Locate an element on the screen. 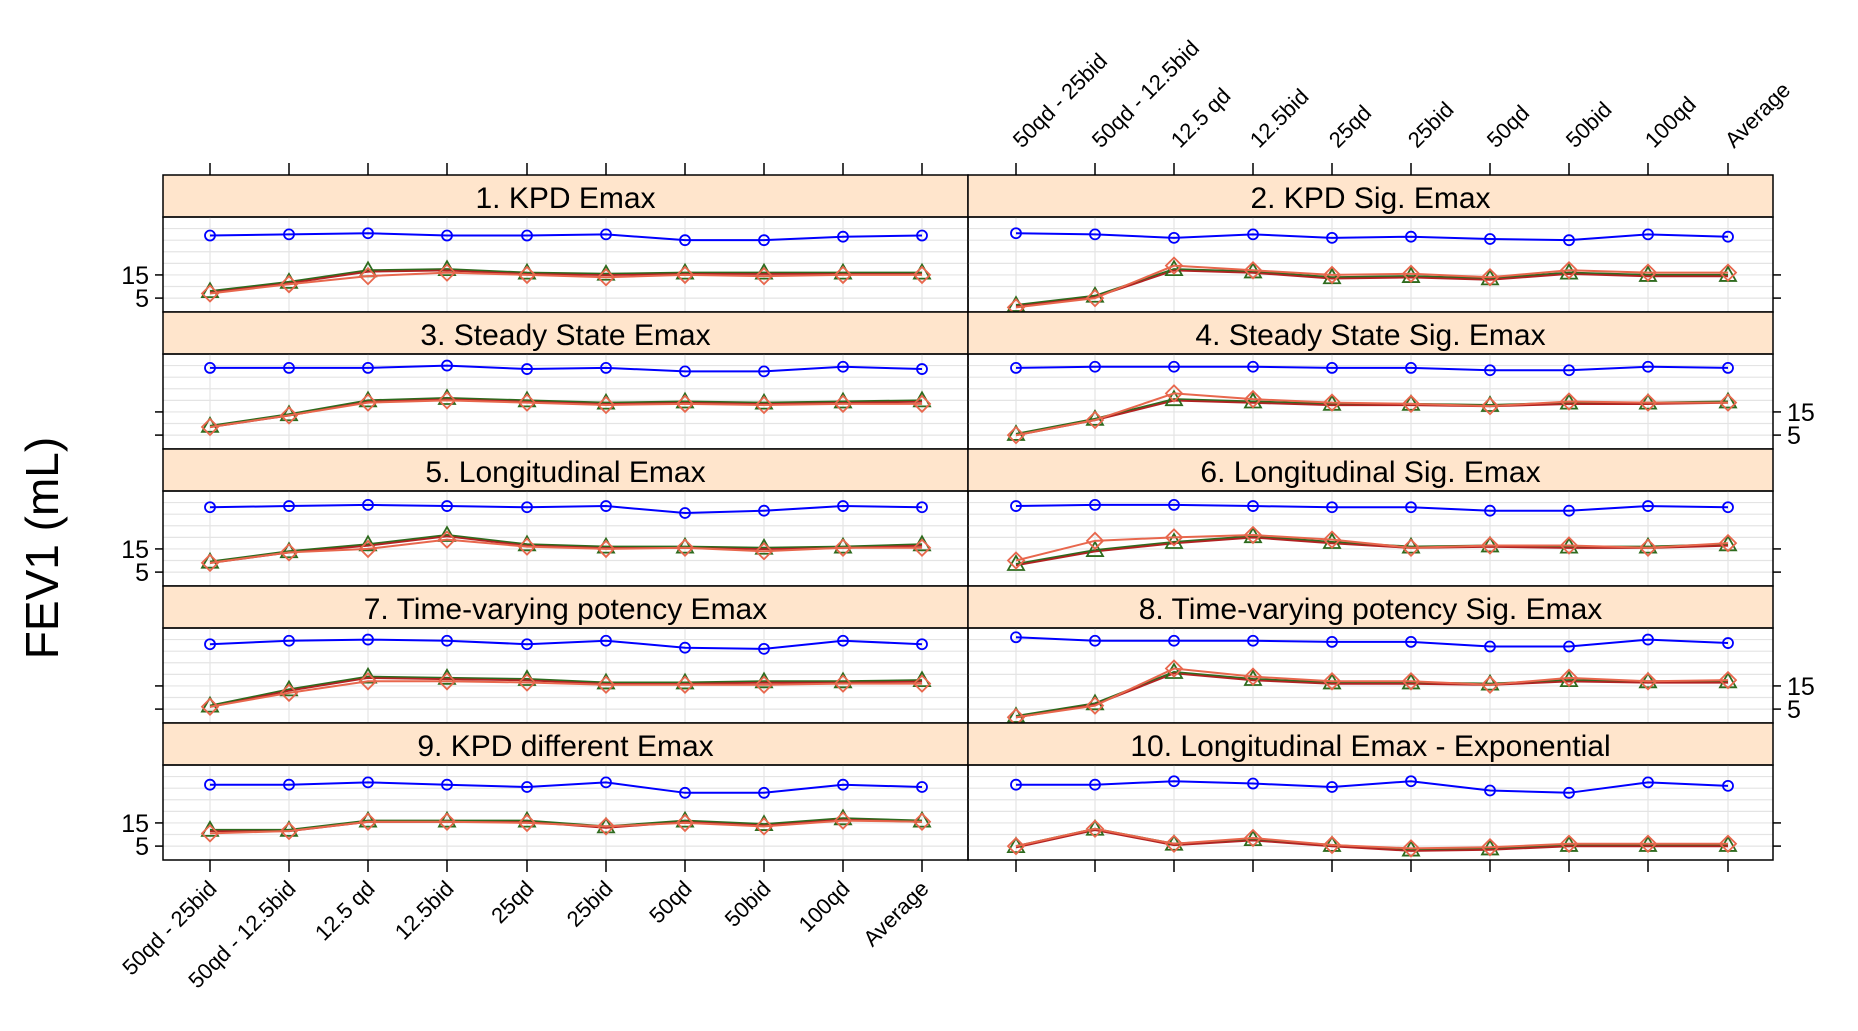 The width and height of the screenshot is (1858, 1031). panel-9: 9. KPD different Emax 155 is located at coordinates (545, 791).